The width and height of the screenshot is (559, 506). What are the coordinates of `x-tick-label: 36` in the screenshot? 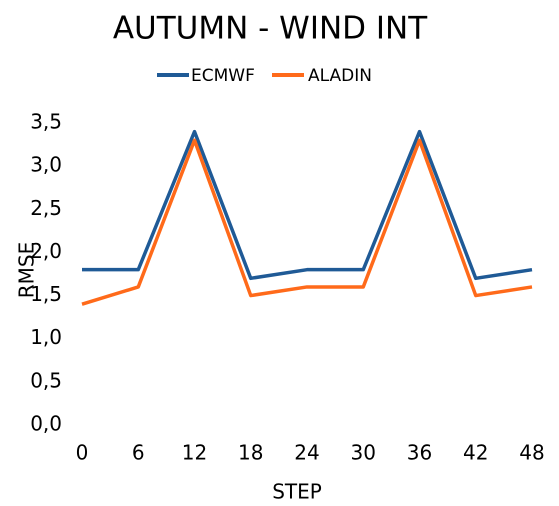 It's located at (419, 453).